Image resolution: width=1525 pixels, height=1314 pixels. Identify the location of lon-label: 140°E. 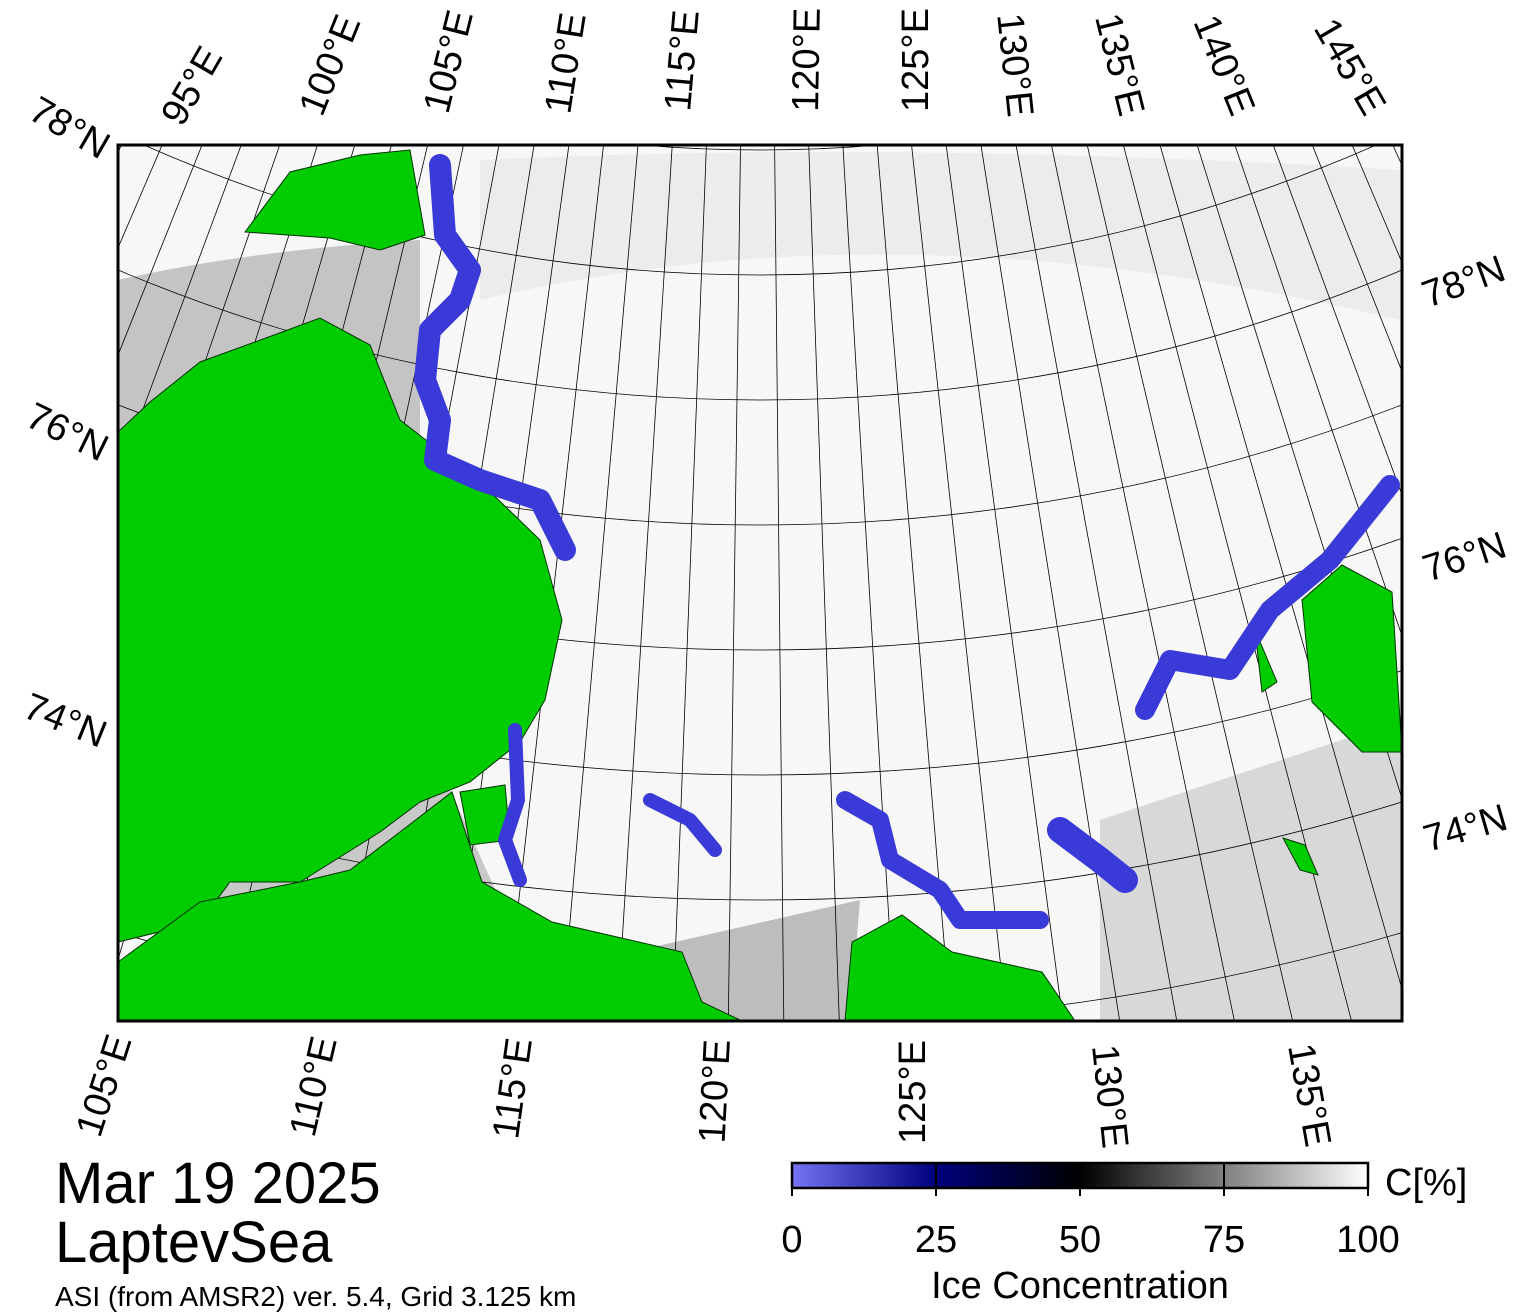
(1224, 65).